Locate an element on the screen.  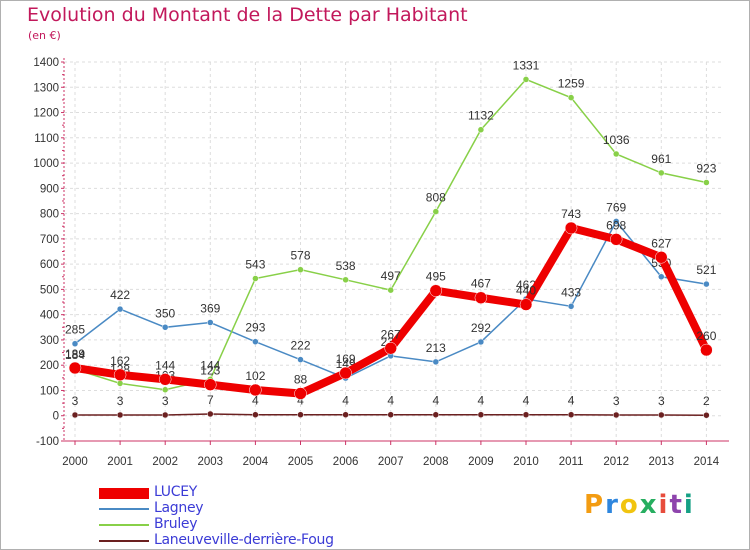
y-tick-label: 900 is located at coordinates (49, 189).